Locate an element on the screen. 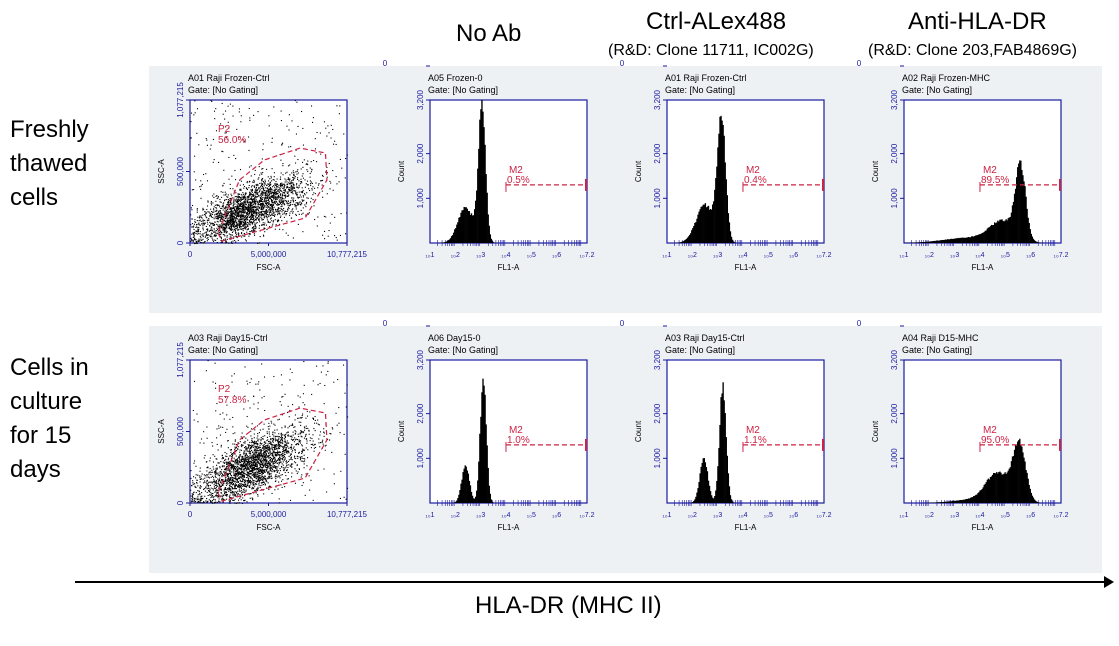 This screenshot has height=646, width=1119. event-dots is located at coordinates (269, 172).